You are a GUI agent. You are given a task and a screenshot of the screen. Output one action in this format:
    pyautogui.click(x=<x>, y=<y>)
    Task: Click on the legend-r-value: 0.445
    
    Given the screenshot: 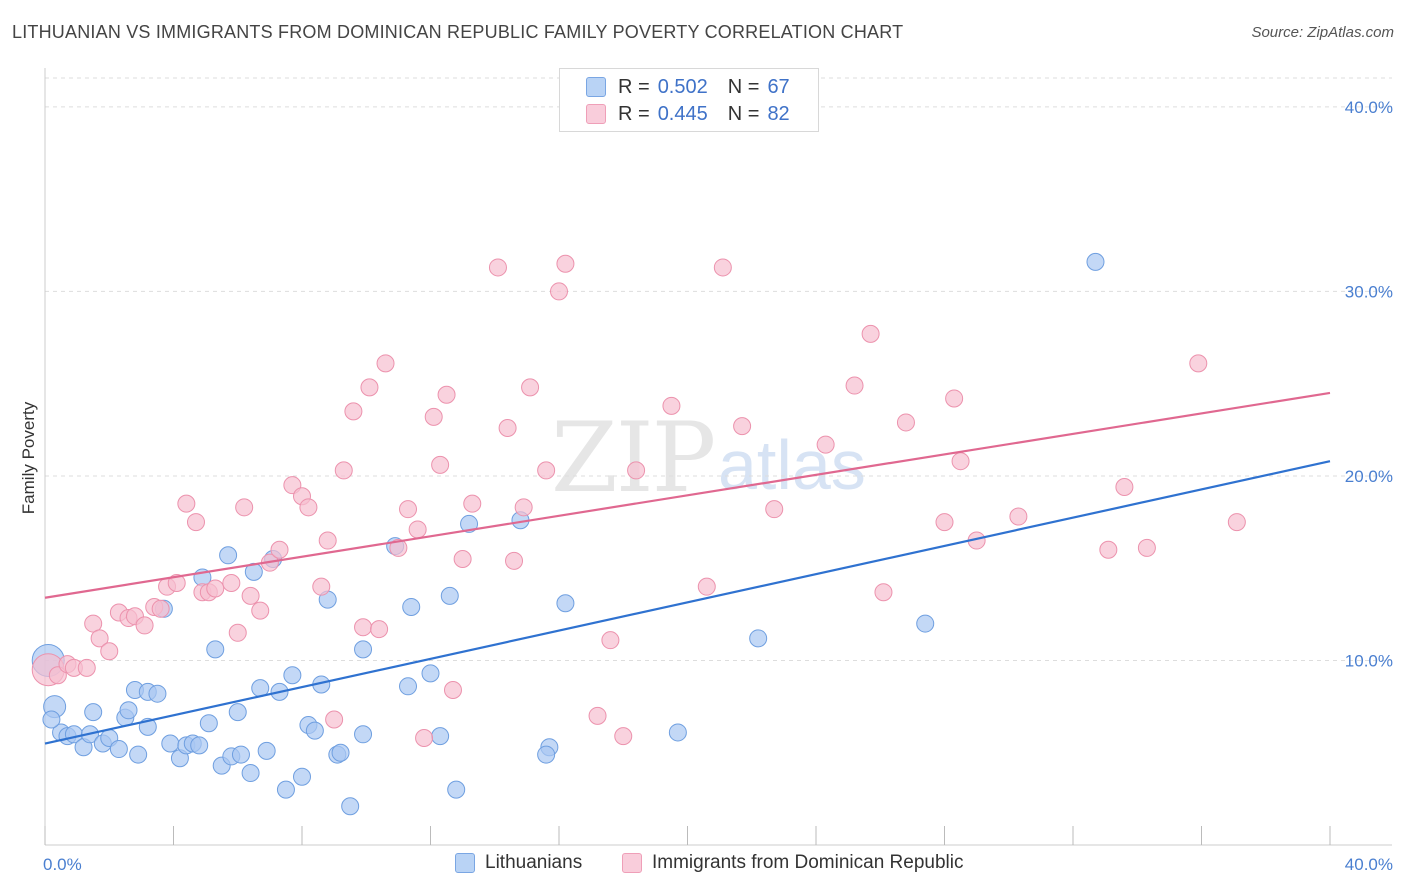 What is the action you would take?
    pyautogui.click(x=682, y=113)
    